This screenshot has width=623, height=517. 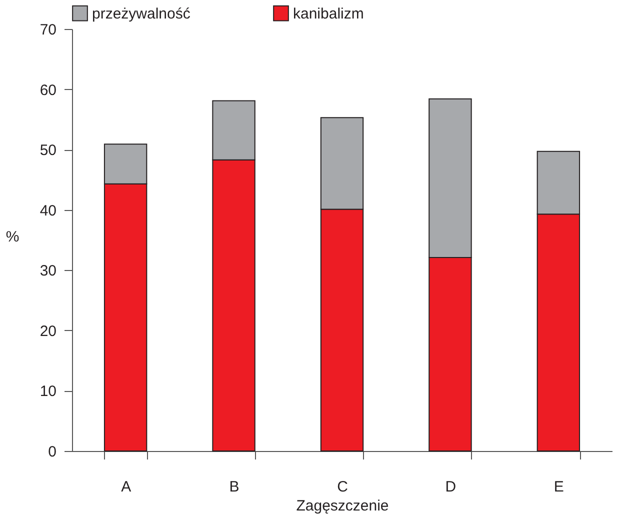 I want to click on y-tick-label: 30, so click(x=48, y=271).